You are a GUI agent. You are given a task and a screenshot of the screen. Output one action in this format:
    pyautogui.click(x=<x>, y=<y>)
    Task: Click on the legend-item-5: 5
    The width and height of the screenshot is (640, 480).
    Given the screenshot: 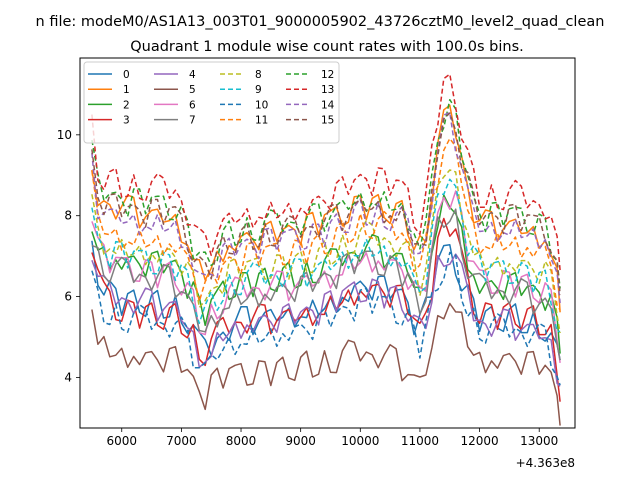 What is the action you would take?
    pyautogui.click(x=175, y=90)
    